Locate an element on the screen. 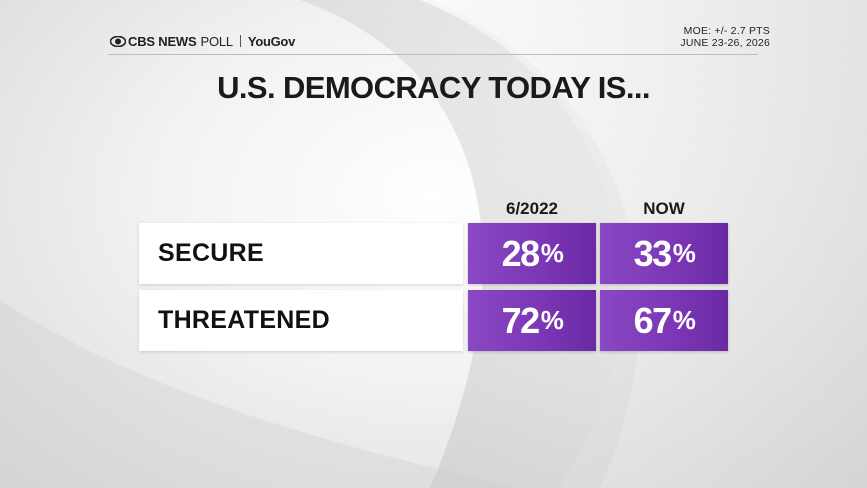 The image size is (867, 488). value-cell-secure-0: 28% is located at coordinates (532, 253).